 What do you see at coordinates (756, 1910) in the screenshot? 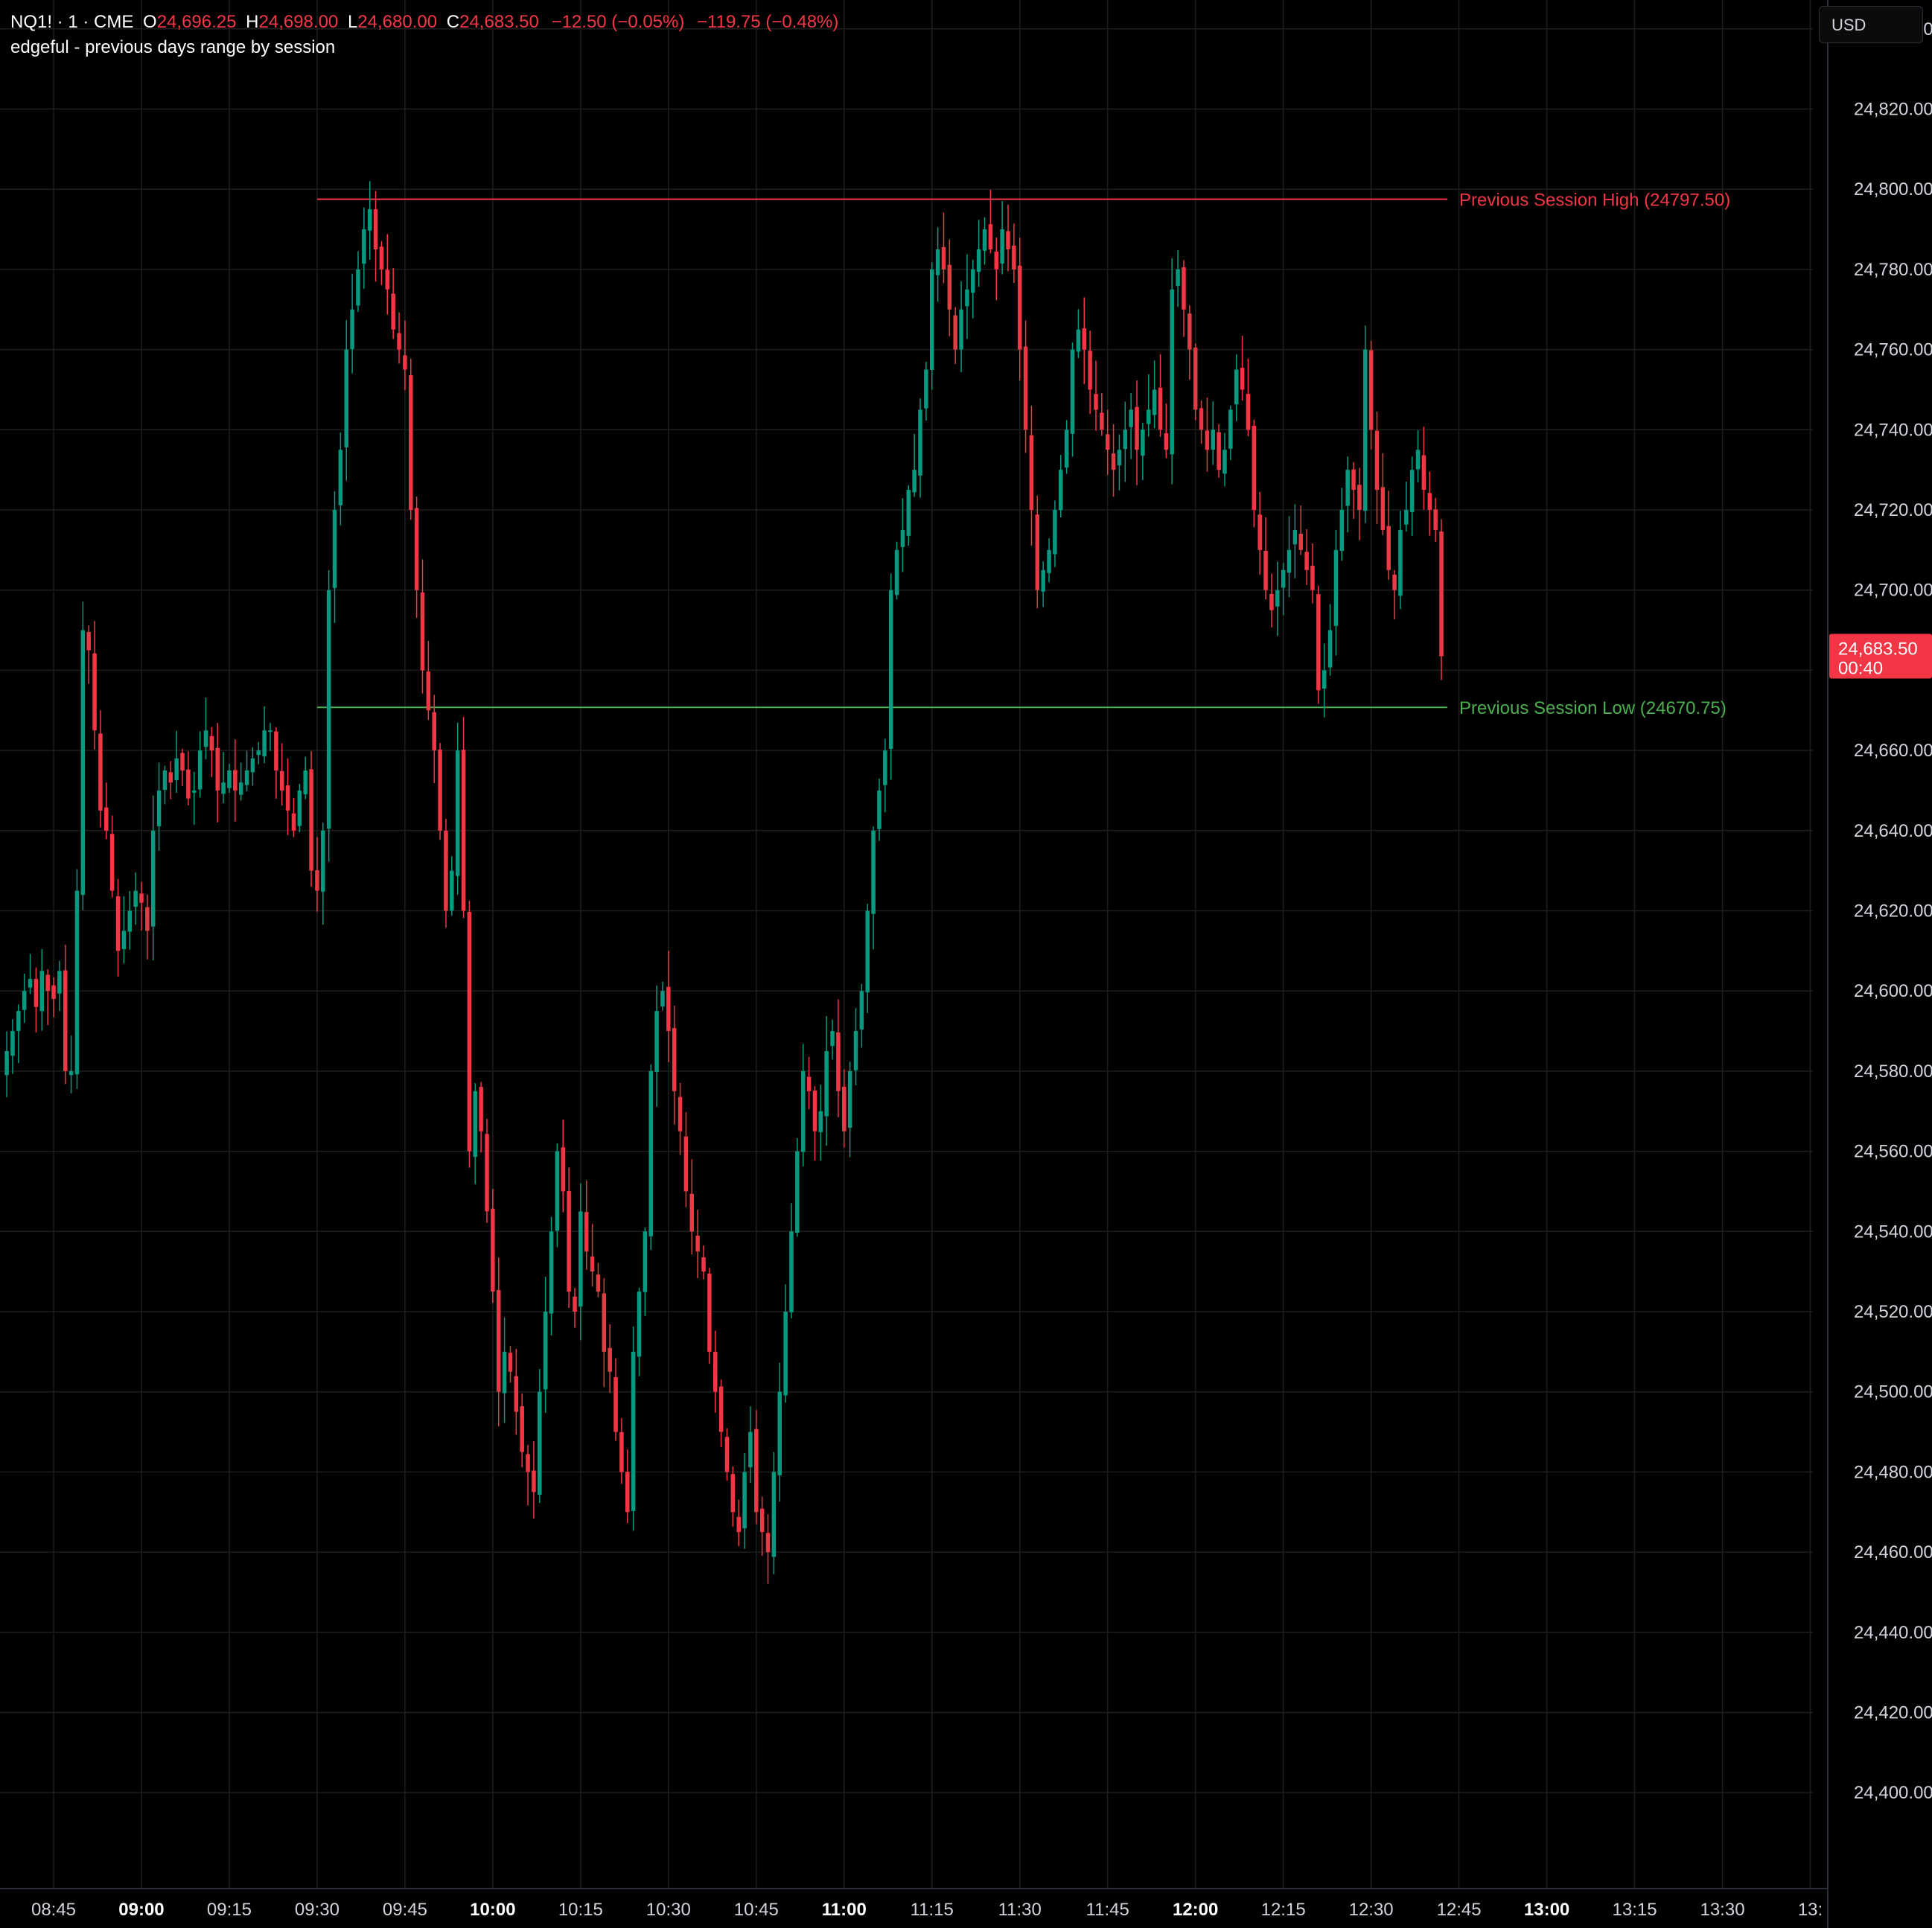
I see `x-tick-label: 10:45` at bounding box center [756, 1910].